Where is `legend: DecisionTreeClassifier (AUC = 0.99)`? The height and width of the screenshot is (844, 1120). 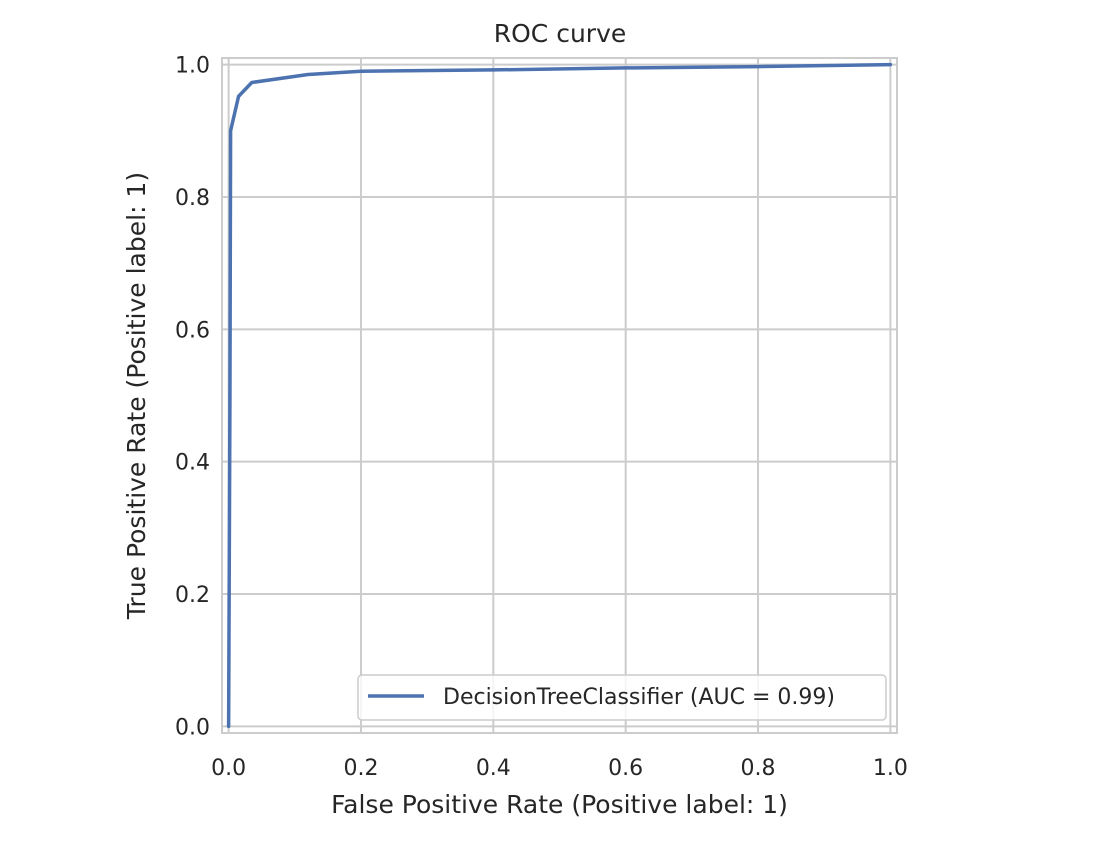 legend: DecisionTreeClassifier (AUC = 0.99) is located at coordinates (622, 697).